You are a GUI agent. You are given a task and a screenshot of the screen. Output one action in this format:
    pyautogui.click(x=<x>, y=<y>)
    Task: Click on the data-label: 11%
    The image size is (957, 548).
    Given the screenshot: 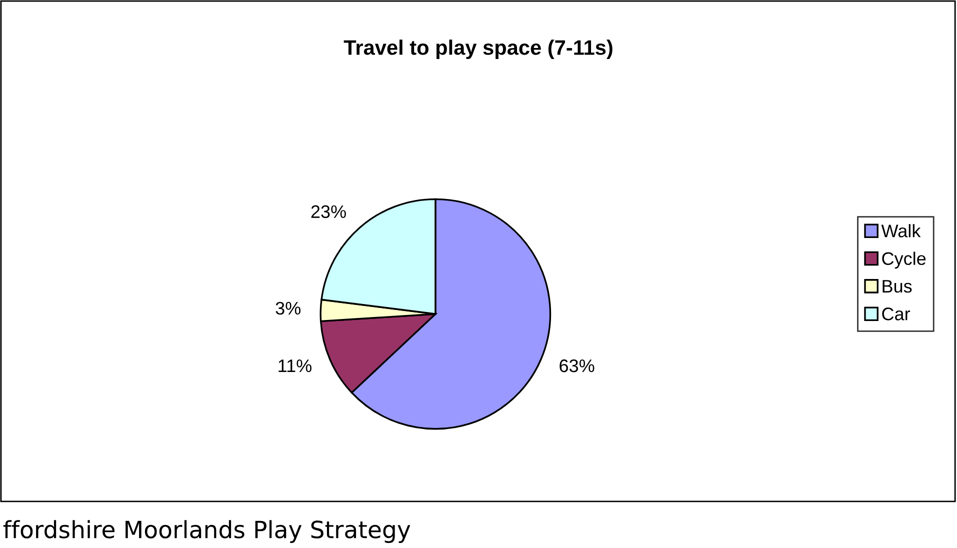 What is the action you would take?
    pyautogui.click(x=295, y=366)
    